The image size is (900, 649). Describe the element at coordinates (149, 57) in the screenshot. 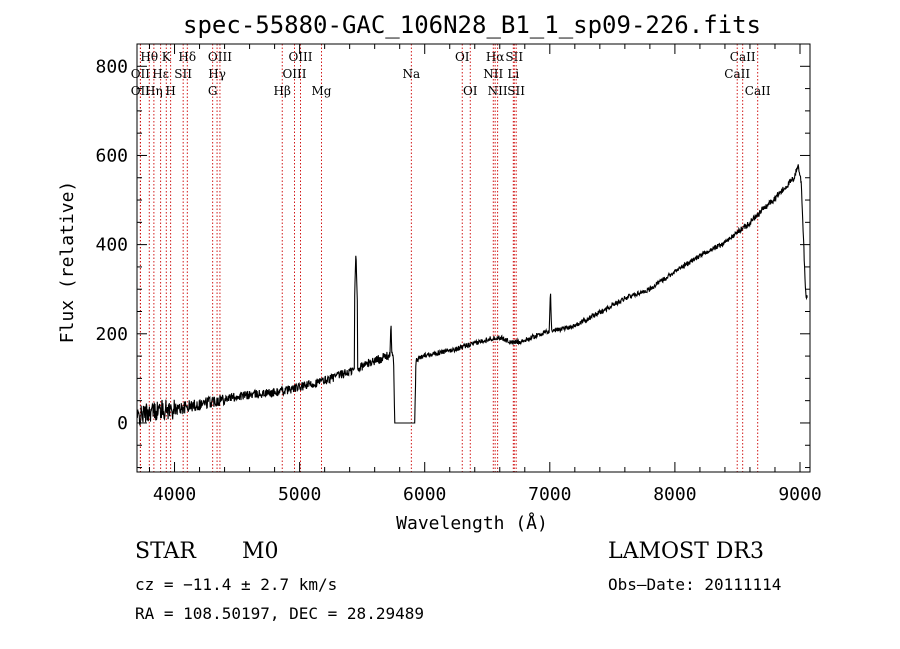

I see `line-label-0: Hθ` at that location.